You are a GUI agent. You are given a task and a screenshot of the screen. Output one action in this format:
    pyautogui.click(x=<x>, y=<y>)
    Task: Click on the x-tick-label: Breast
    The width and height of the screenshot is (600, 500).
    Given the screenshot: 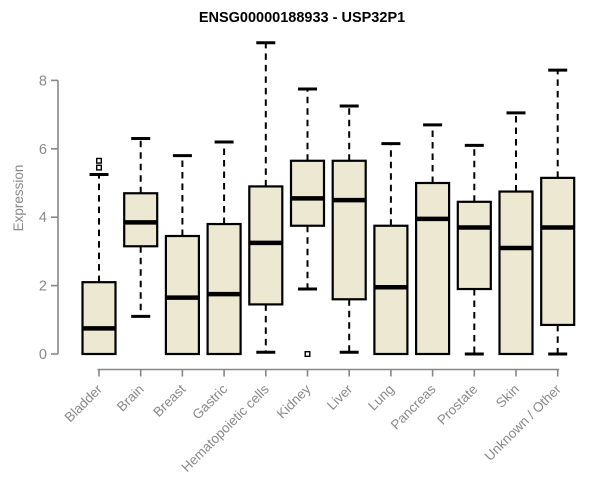 What is the action you would take?
    pyautogui.click(x=169, y=400)
    